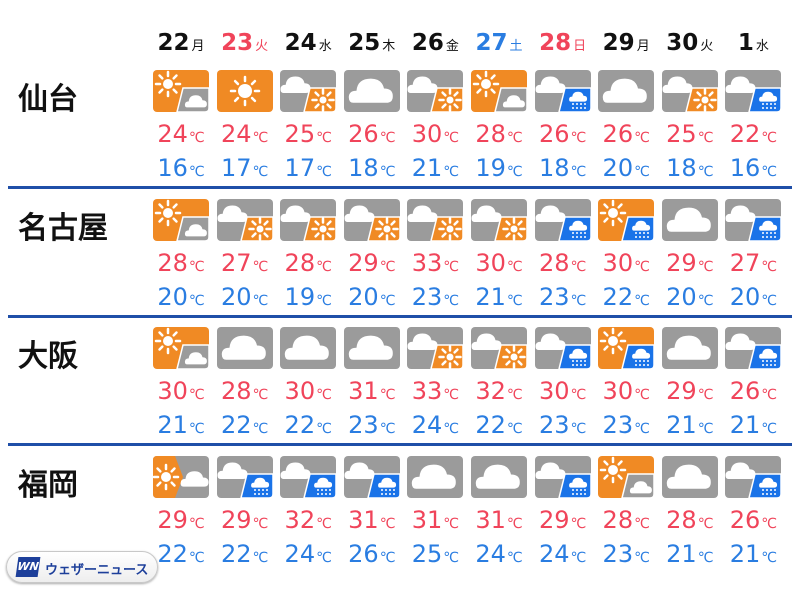 This screenshot has height=600, width=800. I want to click on low-temp: 24℃, so click(435, 425).